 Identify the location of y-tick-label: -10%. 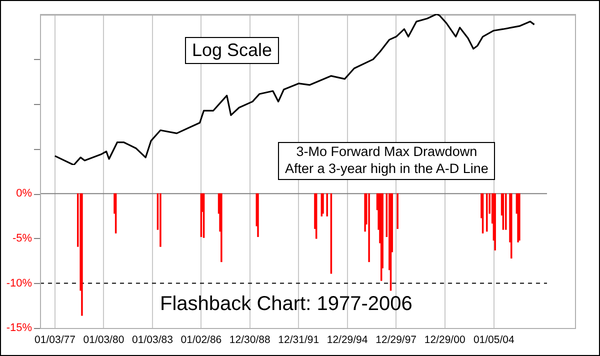
(19, 283).